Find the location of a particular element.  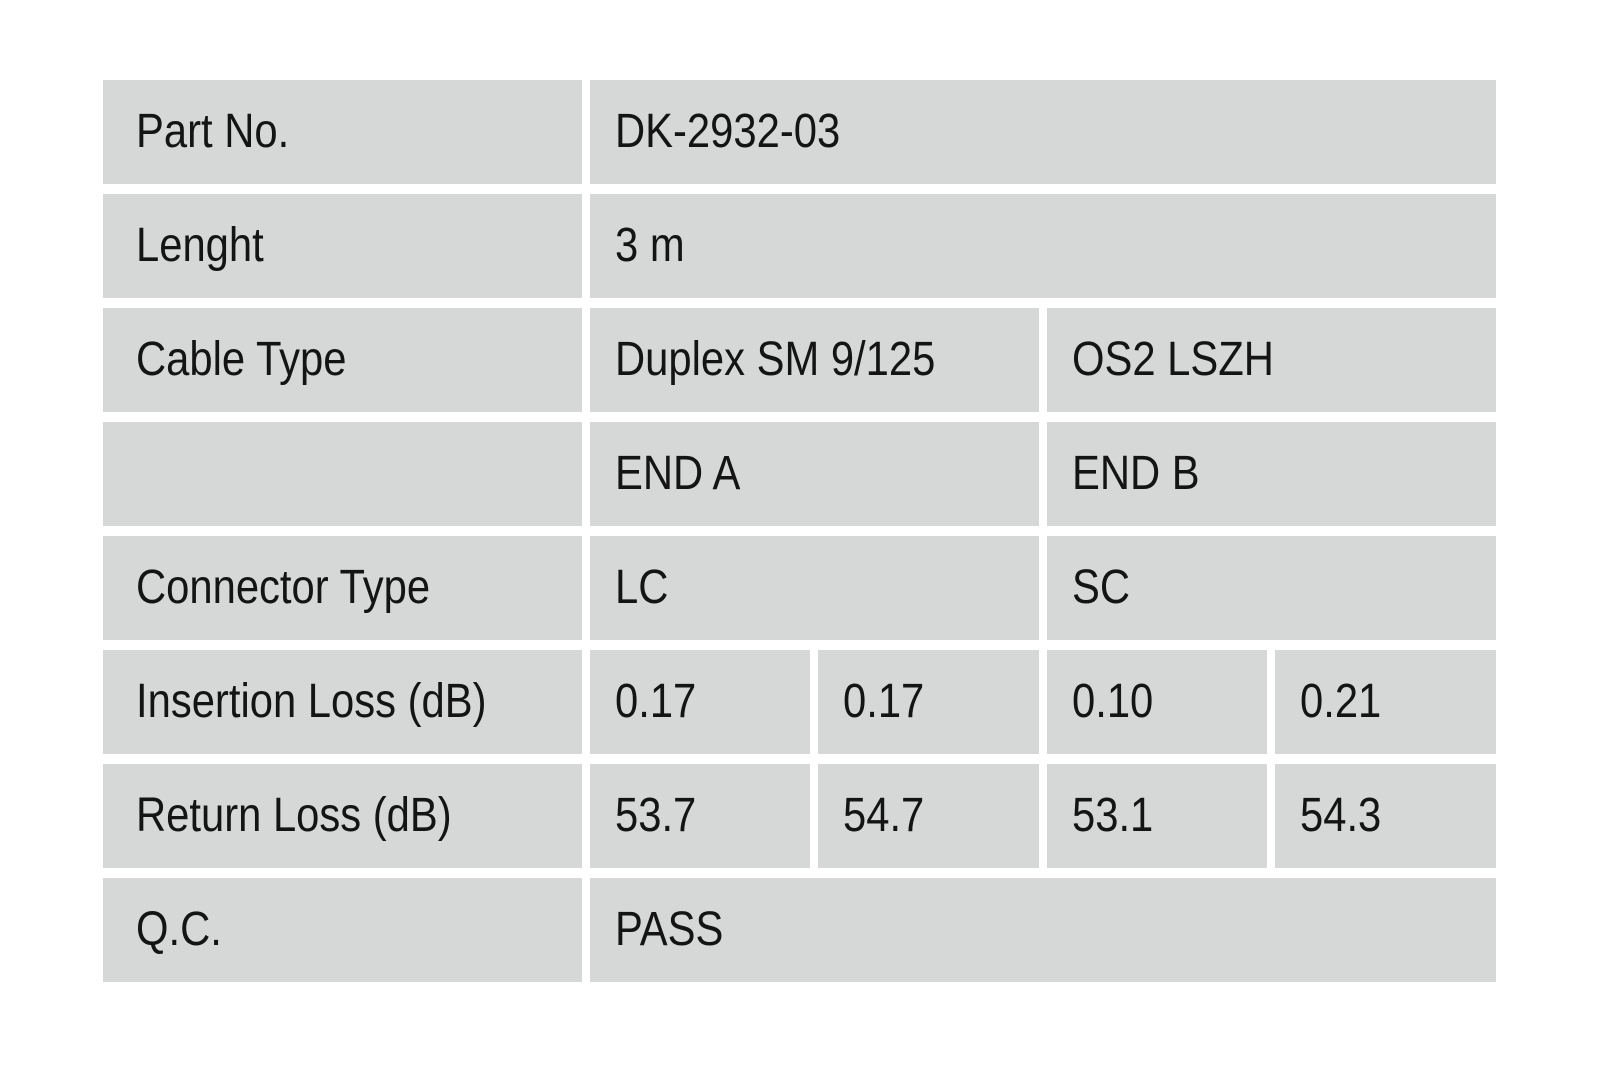

return-loss-end-a2-cell: 54.7 is located at coordinates (928, 816).